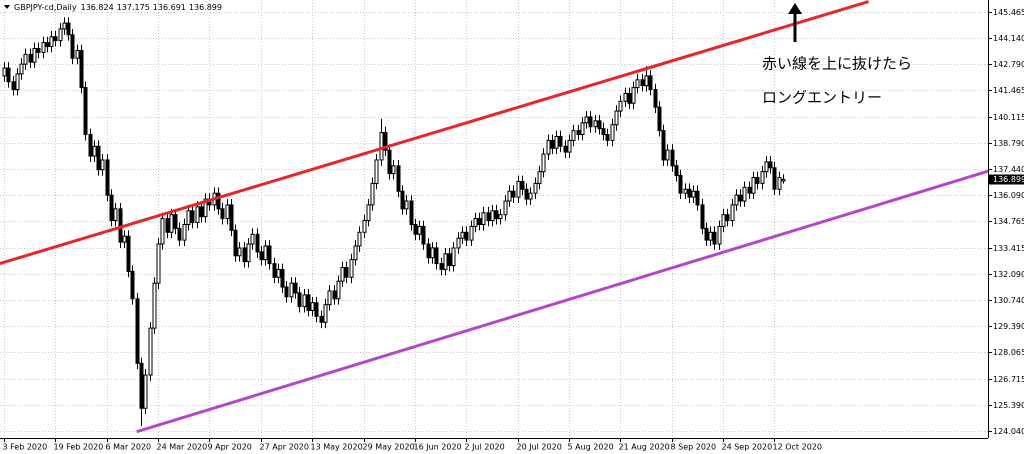 This screenshot has width=1024, height=454. What do you see at coordinates (1008, 326) in the screenshot?
I see `y-tick-label: 129.390` at bounding box center [1008, 326].